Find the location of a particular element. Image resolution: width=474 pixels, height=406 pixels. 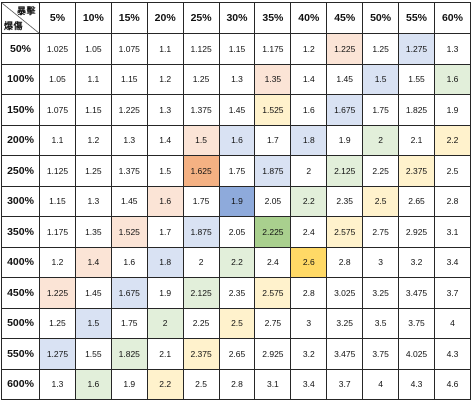

table-cell: 3.5 is located at coordinates (381, 323).